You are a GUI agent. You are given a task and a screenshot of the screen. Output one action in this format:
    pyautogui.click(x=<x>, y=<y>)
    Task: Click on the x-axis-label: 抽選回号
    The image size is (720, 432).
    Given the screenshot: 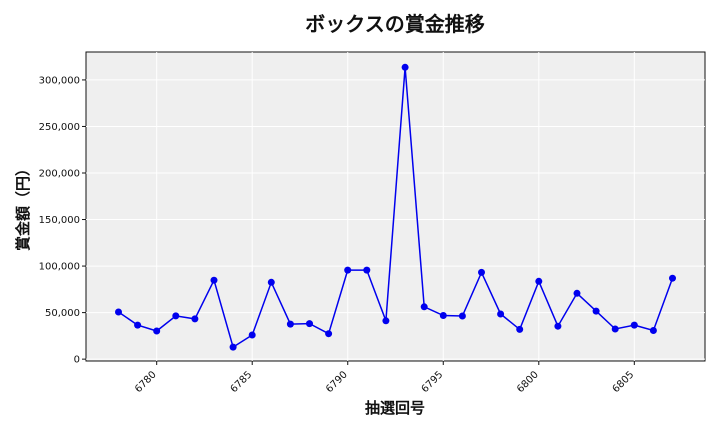 What is the action you would take?
    pyautogui.click(x=395, y=408)
    